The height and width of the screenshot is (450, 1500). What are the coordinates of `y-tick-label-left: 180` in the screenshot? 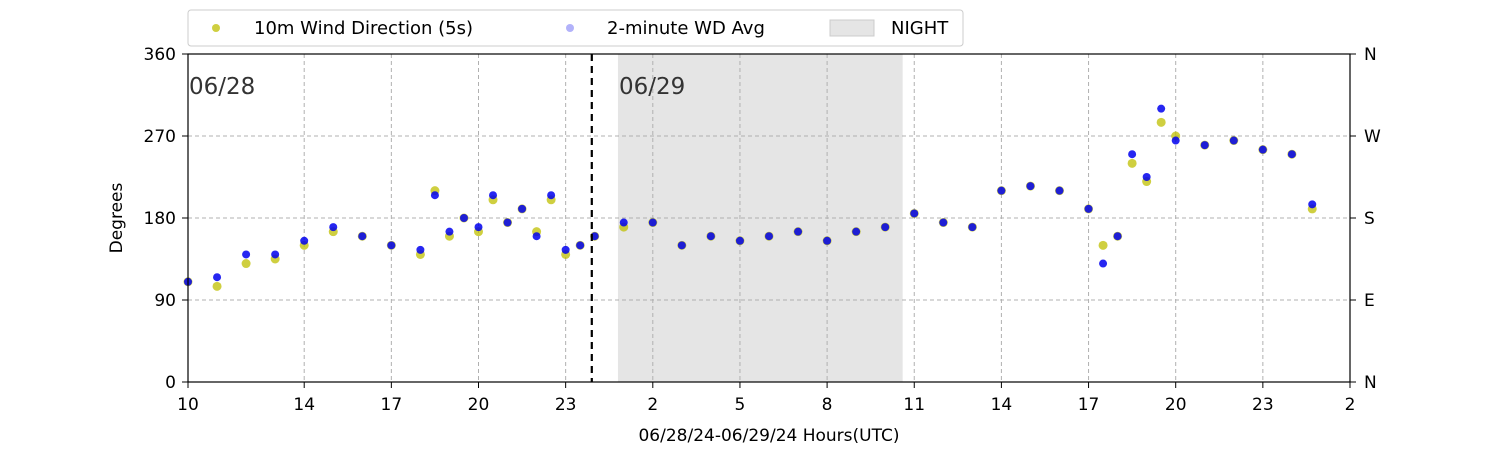 It's located at (160, 219).